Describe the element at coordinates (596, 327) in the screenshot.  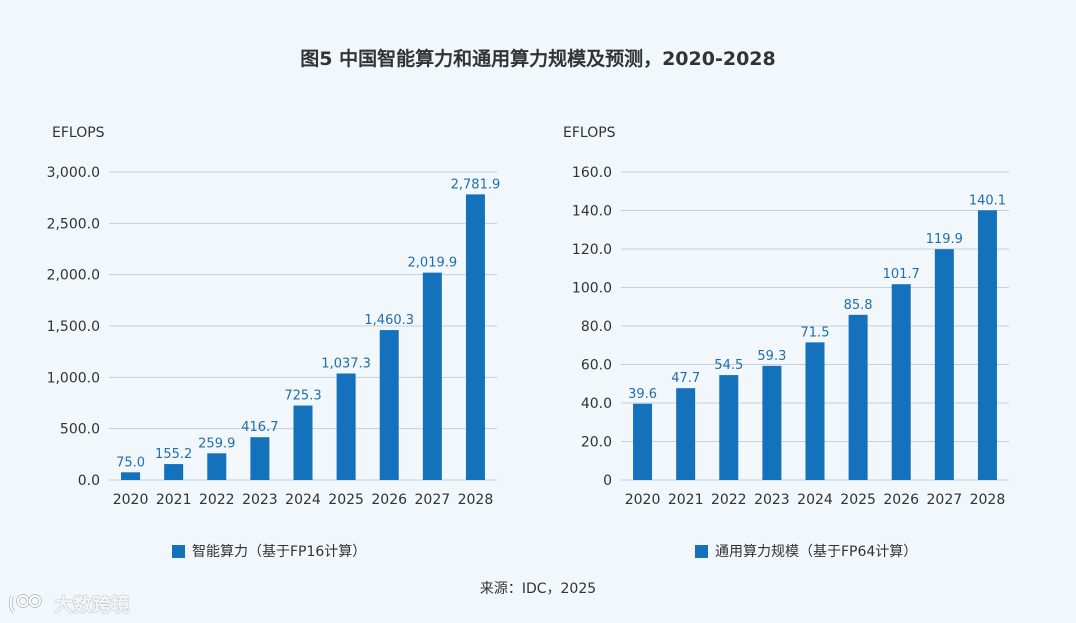
I see `y-tick-label: 80.0` at that location.